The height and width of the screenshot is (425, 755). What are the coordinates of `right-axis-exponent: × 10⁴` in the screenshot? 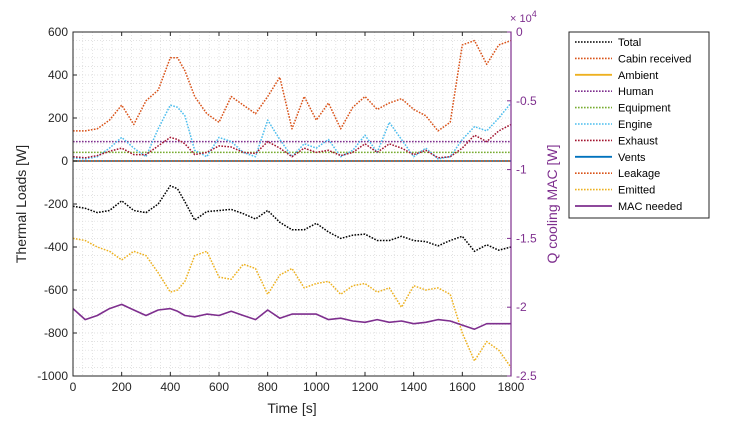 It's located at (523, 17).